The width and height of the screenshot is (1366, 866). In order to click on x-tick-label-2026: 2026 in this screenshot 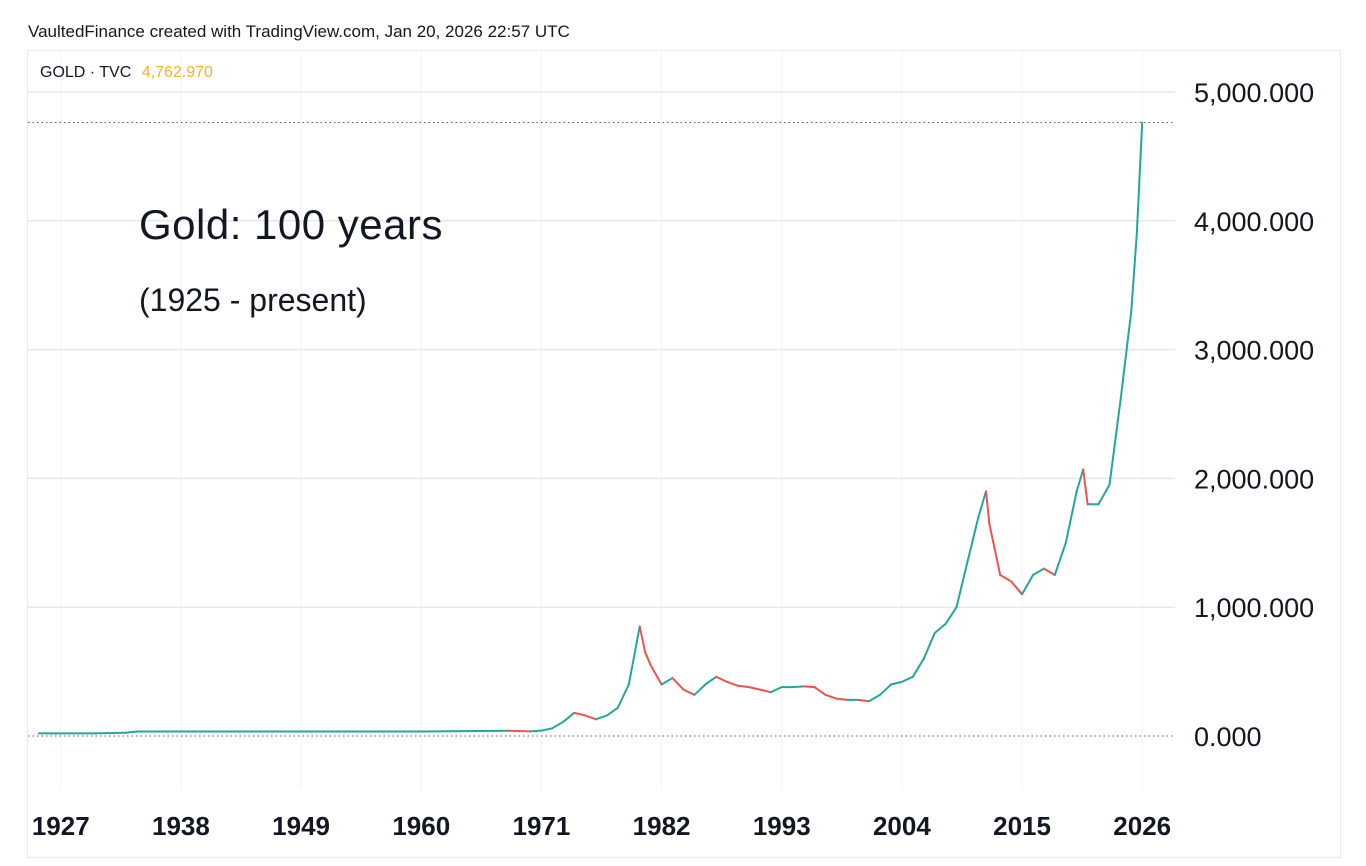, I will do `click(1142, 826)`.